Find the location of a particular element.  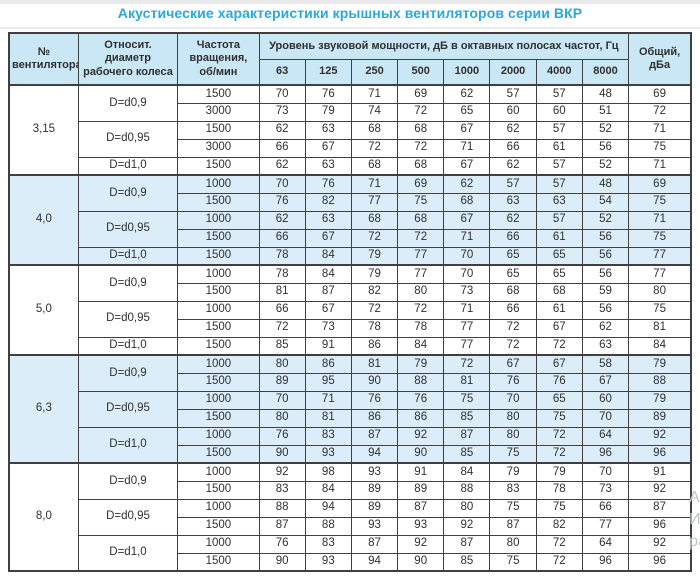

table-row: D=d1,0 1500 78 84 79 77 70 65 65 56 77 is located at coordinates (350, 256).